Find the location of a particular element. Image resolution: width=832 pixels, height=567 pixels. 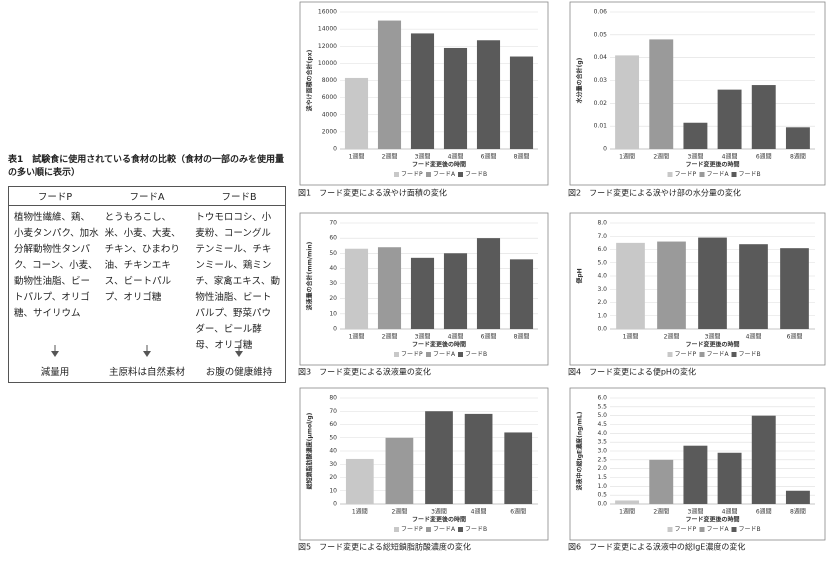

y-tick-label: 80 is located at coordinates (333, 398).